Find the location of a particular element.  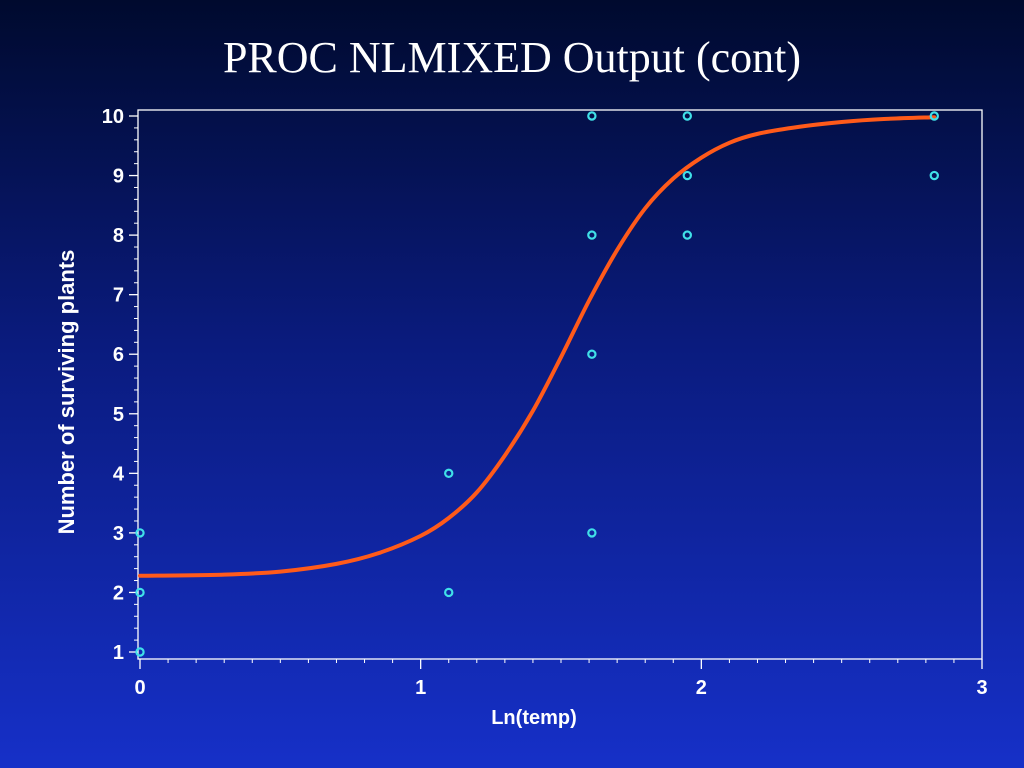

x-tick-label: 1 is located at coordinates (420, 688).